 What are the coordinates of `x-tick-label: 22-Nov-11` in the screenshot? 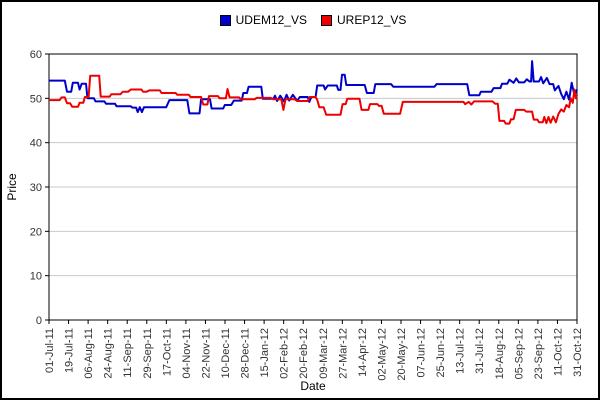 It's located at (206, 353).